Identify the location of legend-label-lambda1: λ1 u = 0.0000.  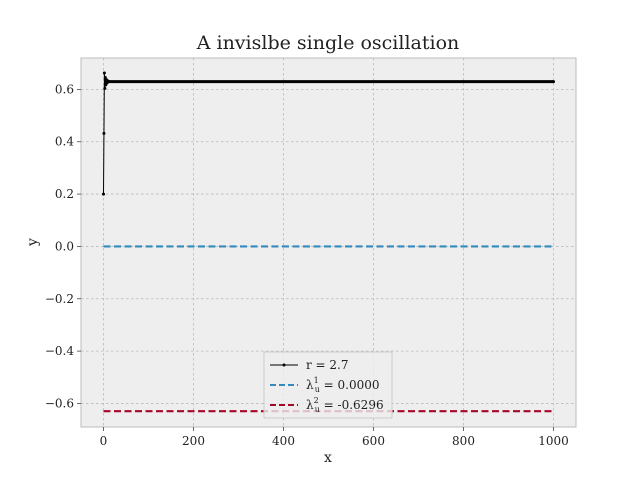
(343, 385).